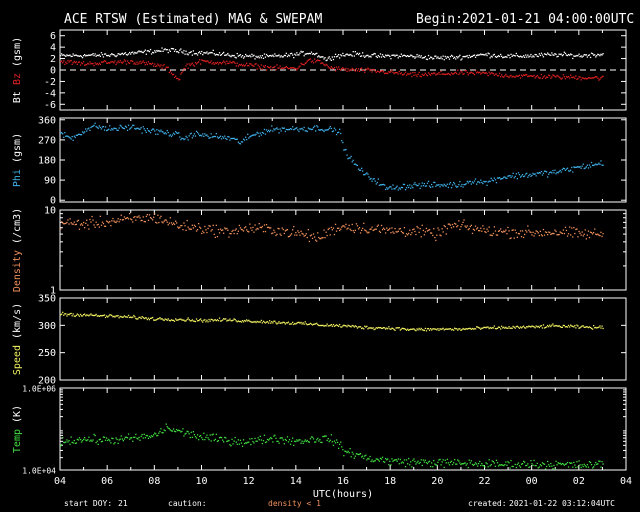 The image size is (640, 512). Describe the element at coordinates (296, 481) in the screenshot. I see `x-tick-label: 14` at that location.